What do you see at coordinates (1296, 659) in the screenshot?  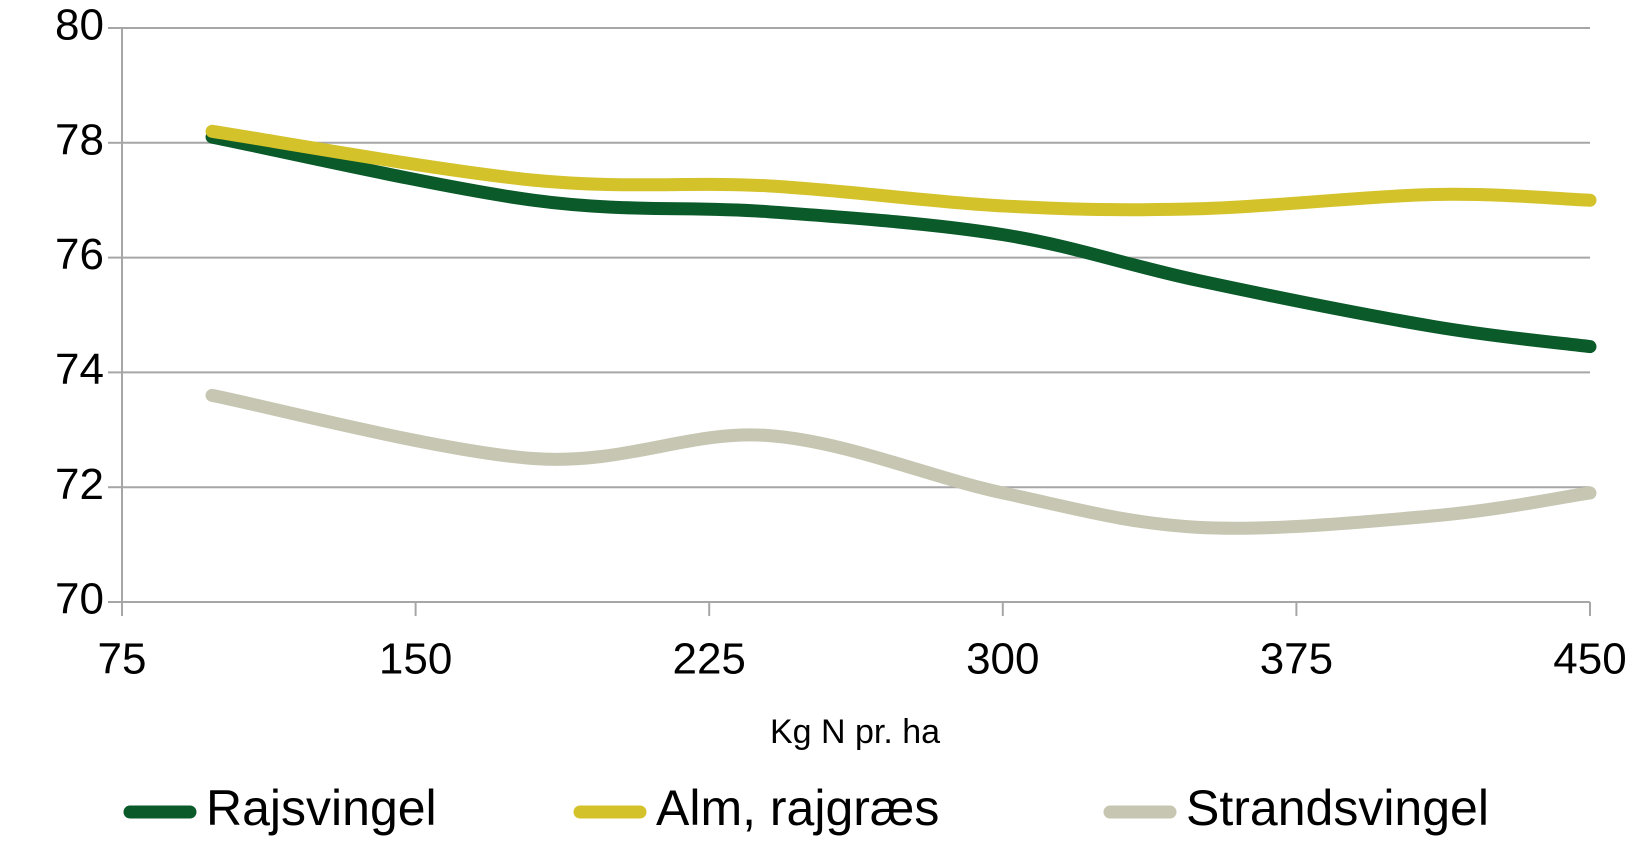 I see `x-tick-label: 375` at bounding box center [1296, 659].